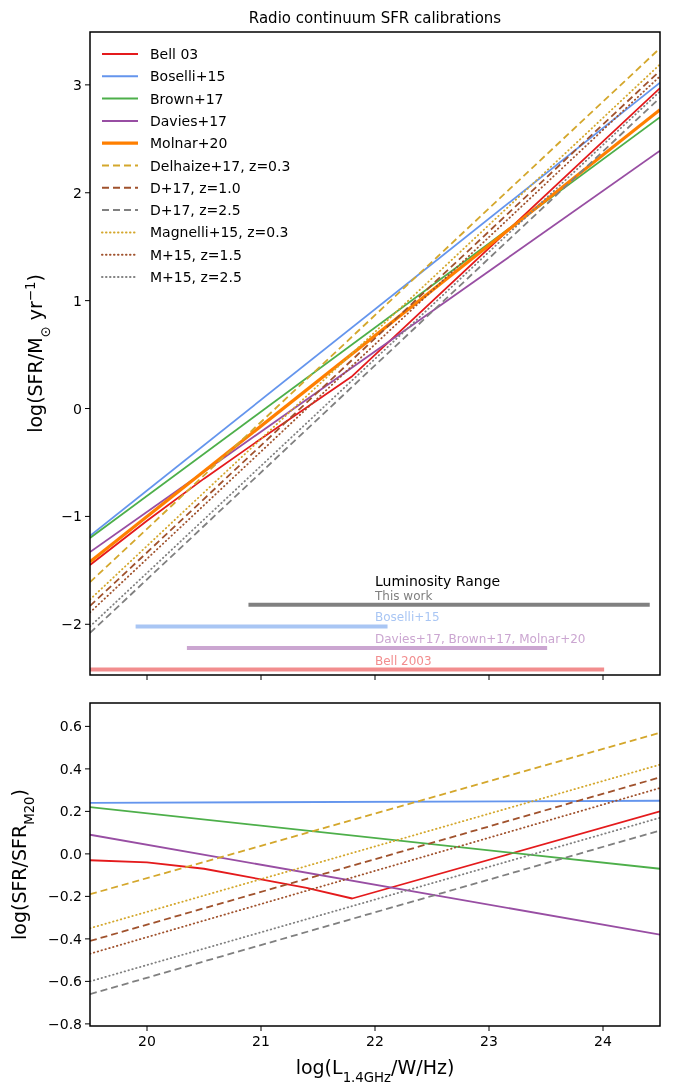 This screenshot has width=680, height=1084. What do you see at coordinates (375, 855) in the screenshot?
I see `line-series` at bounding box center [375, 855].